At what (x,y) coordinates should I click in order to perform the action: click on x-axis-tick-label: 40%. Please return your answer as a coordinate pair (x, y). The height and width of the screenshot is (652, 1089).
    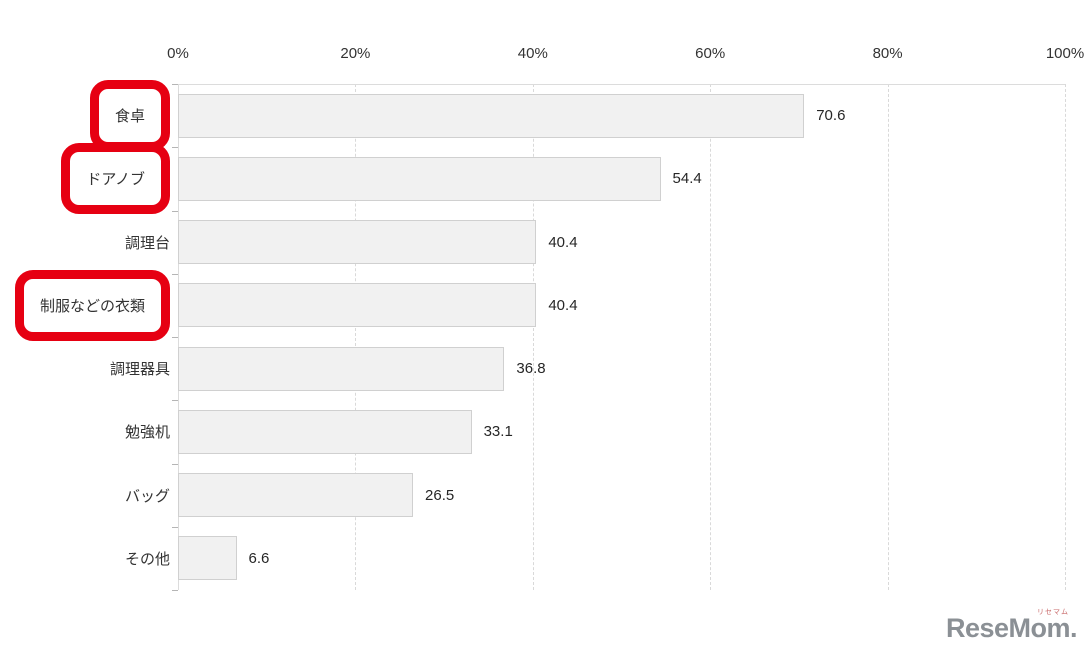
    Looking at the image, I should click on (532, 53).